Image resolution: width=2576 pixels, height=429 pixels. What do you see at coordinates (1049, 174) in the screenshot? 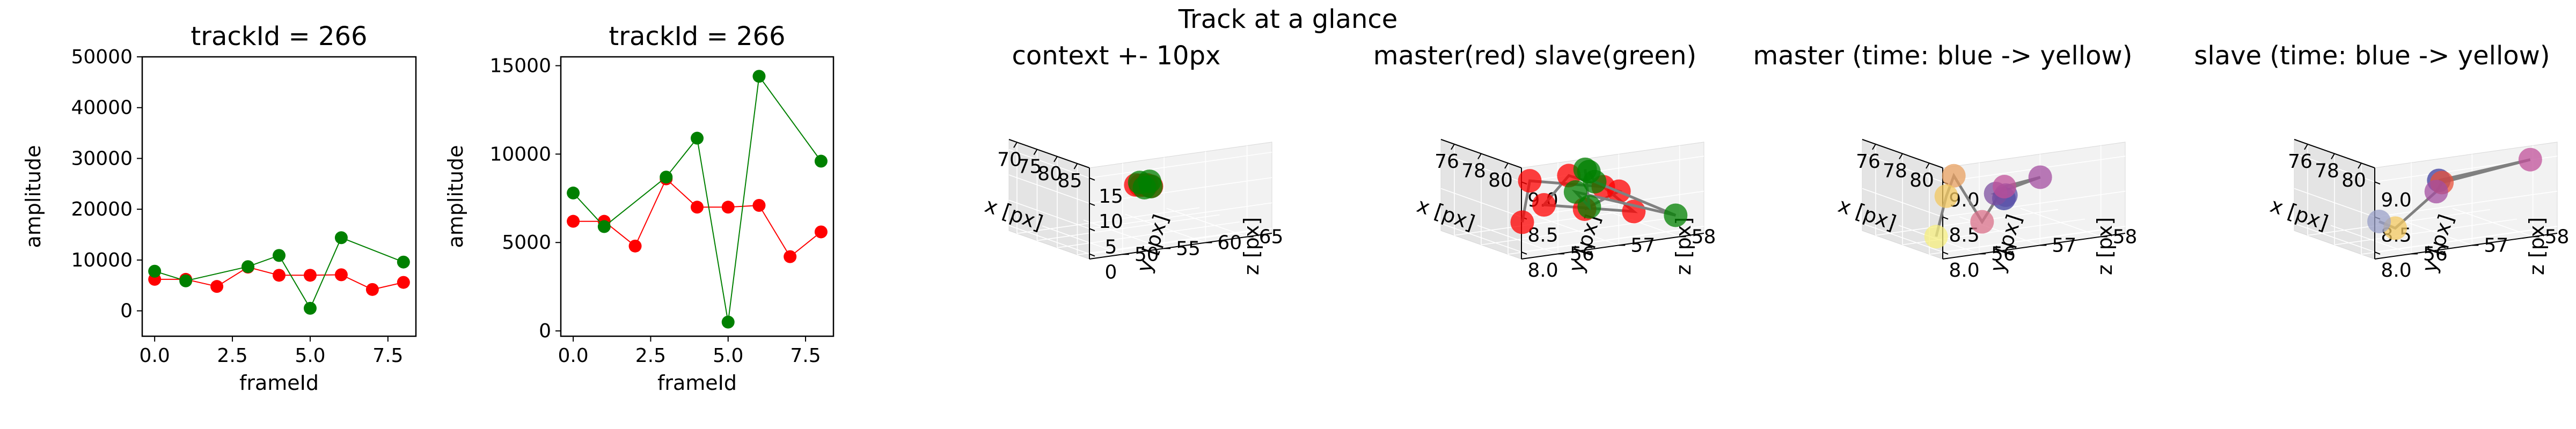
I see `chart3-xtick-label: 80` at bounding box center [1049, 174].